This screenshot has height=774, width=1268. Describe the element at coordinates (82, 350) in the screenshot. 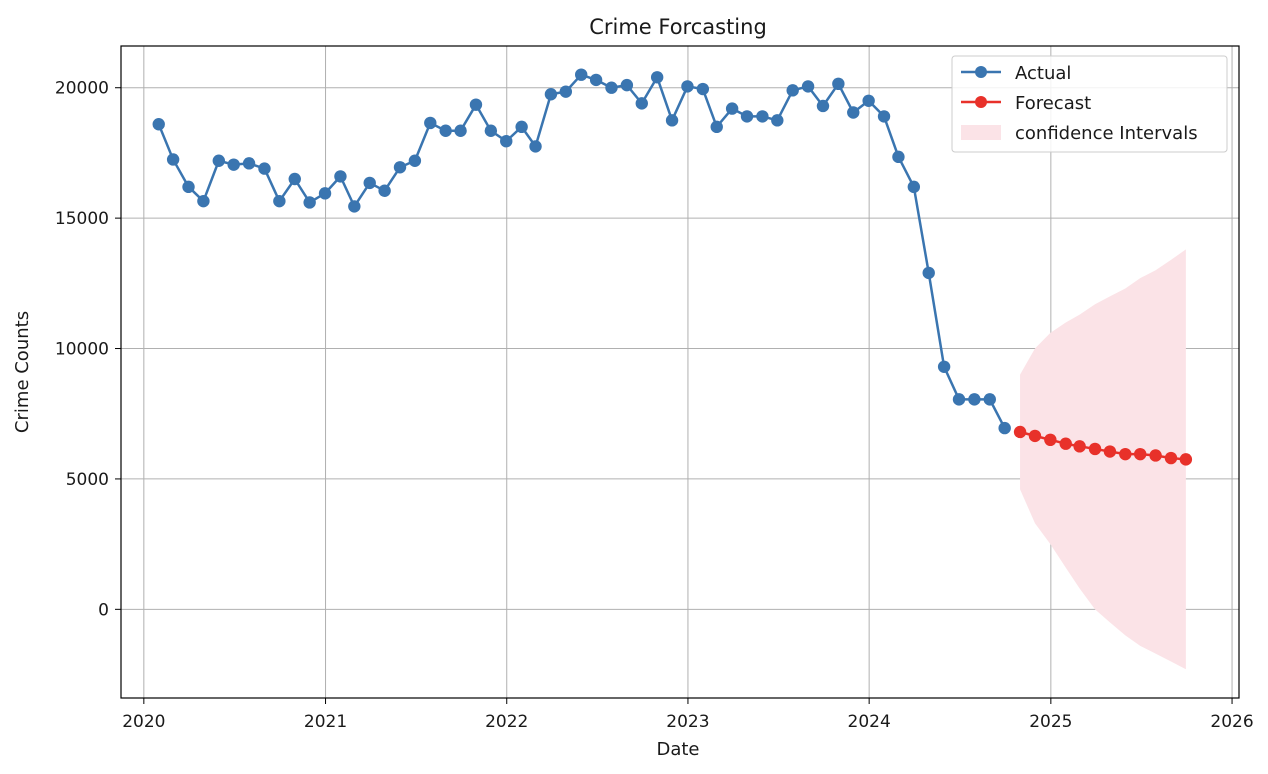

I see `y-tick-label: 10000` at that location.